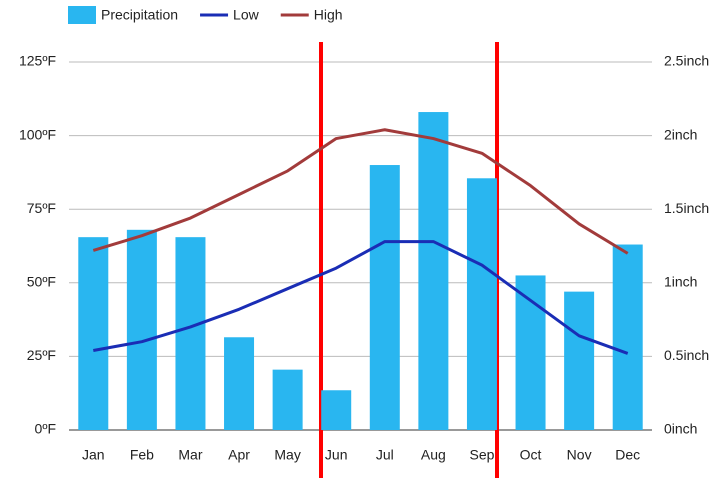 The height and width of the screenshot is (478, 723). Describe the element at coordinates (336, 455) in the screenshot. I see `x-tick-label: Jun` at that location.